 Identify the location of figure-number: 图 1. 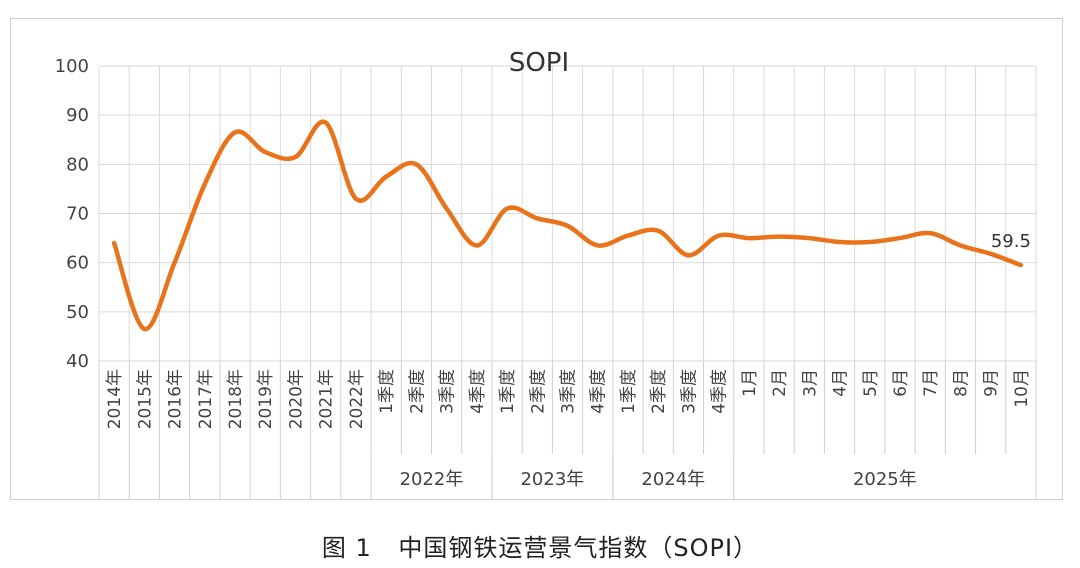
(346, 548).